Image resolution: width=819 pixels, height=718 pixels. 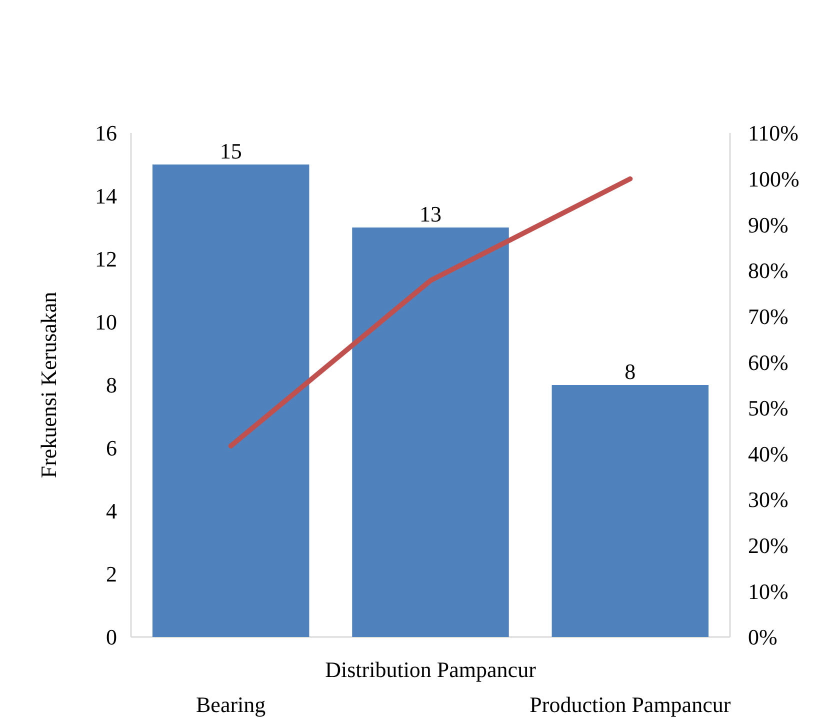 I want to click on y-tick-label: 8, so click(x=111, y=385).